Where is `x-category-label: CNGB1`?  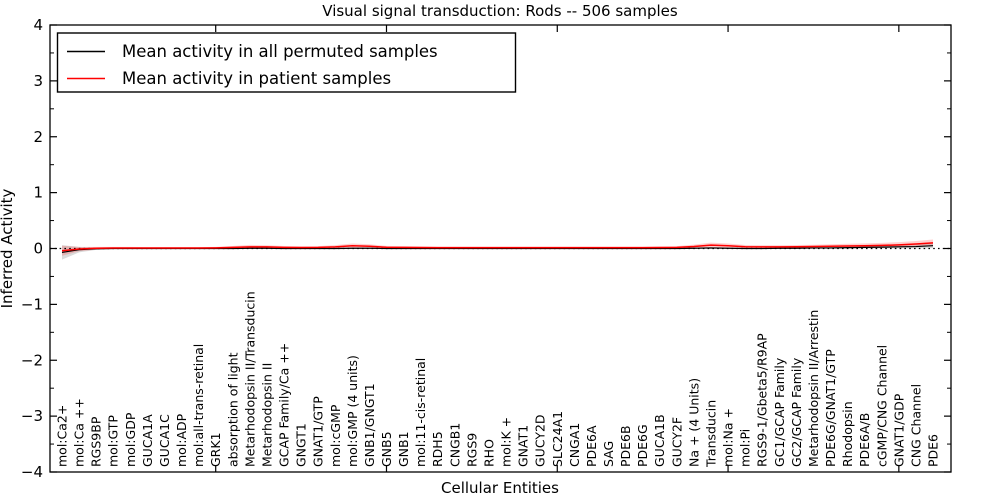 x-category-label: CNGB1 is located at coordinates (454, 445).